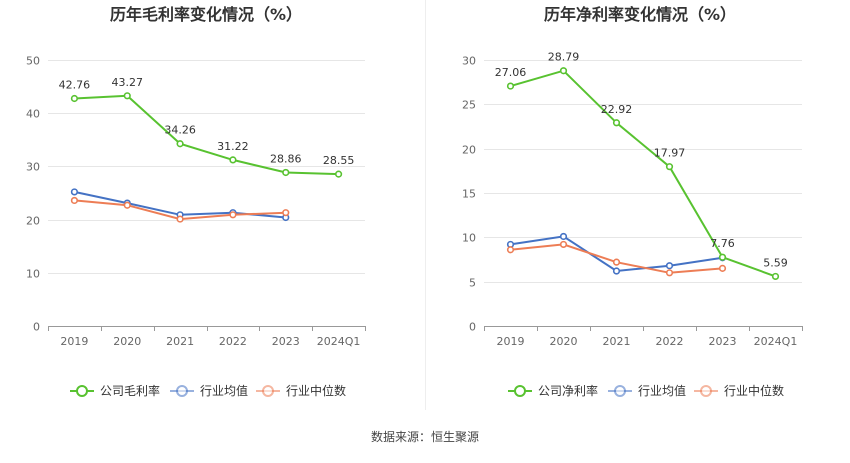  I want to click on legend-item: 公司净利率, so click(553, 390).